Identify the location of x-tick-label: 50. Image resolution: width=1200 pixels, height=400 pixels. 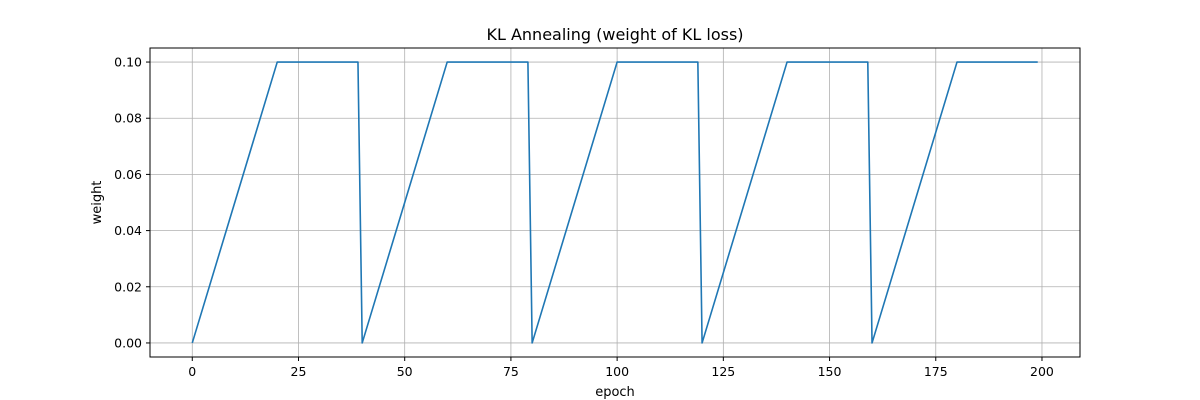
(405, 371).